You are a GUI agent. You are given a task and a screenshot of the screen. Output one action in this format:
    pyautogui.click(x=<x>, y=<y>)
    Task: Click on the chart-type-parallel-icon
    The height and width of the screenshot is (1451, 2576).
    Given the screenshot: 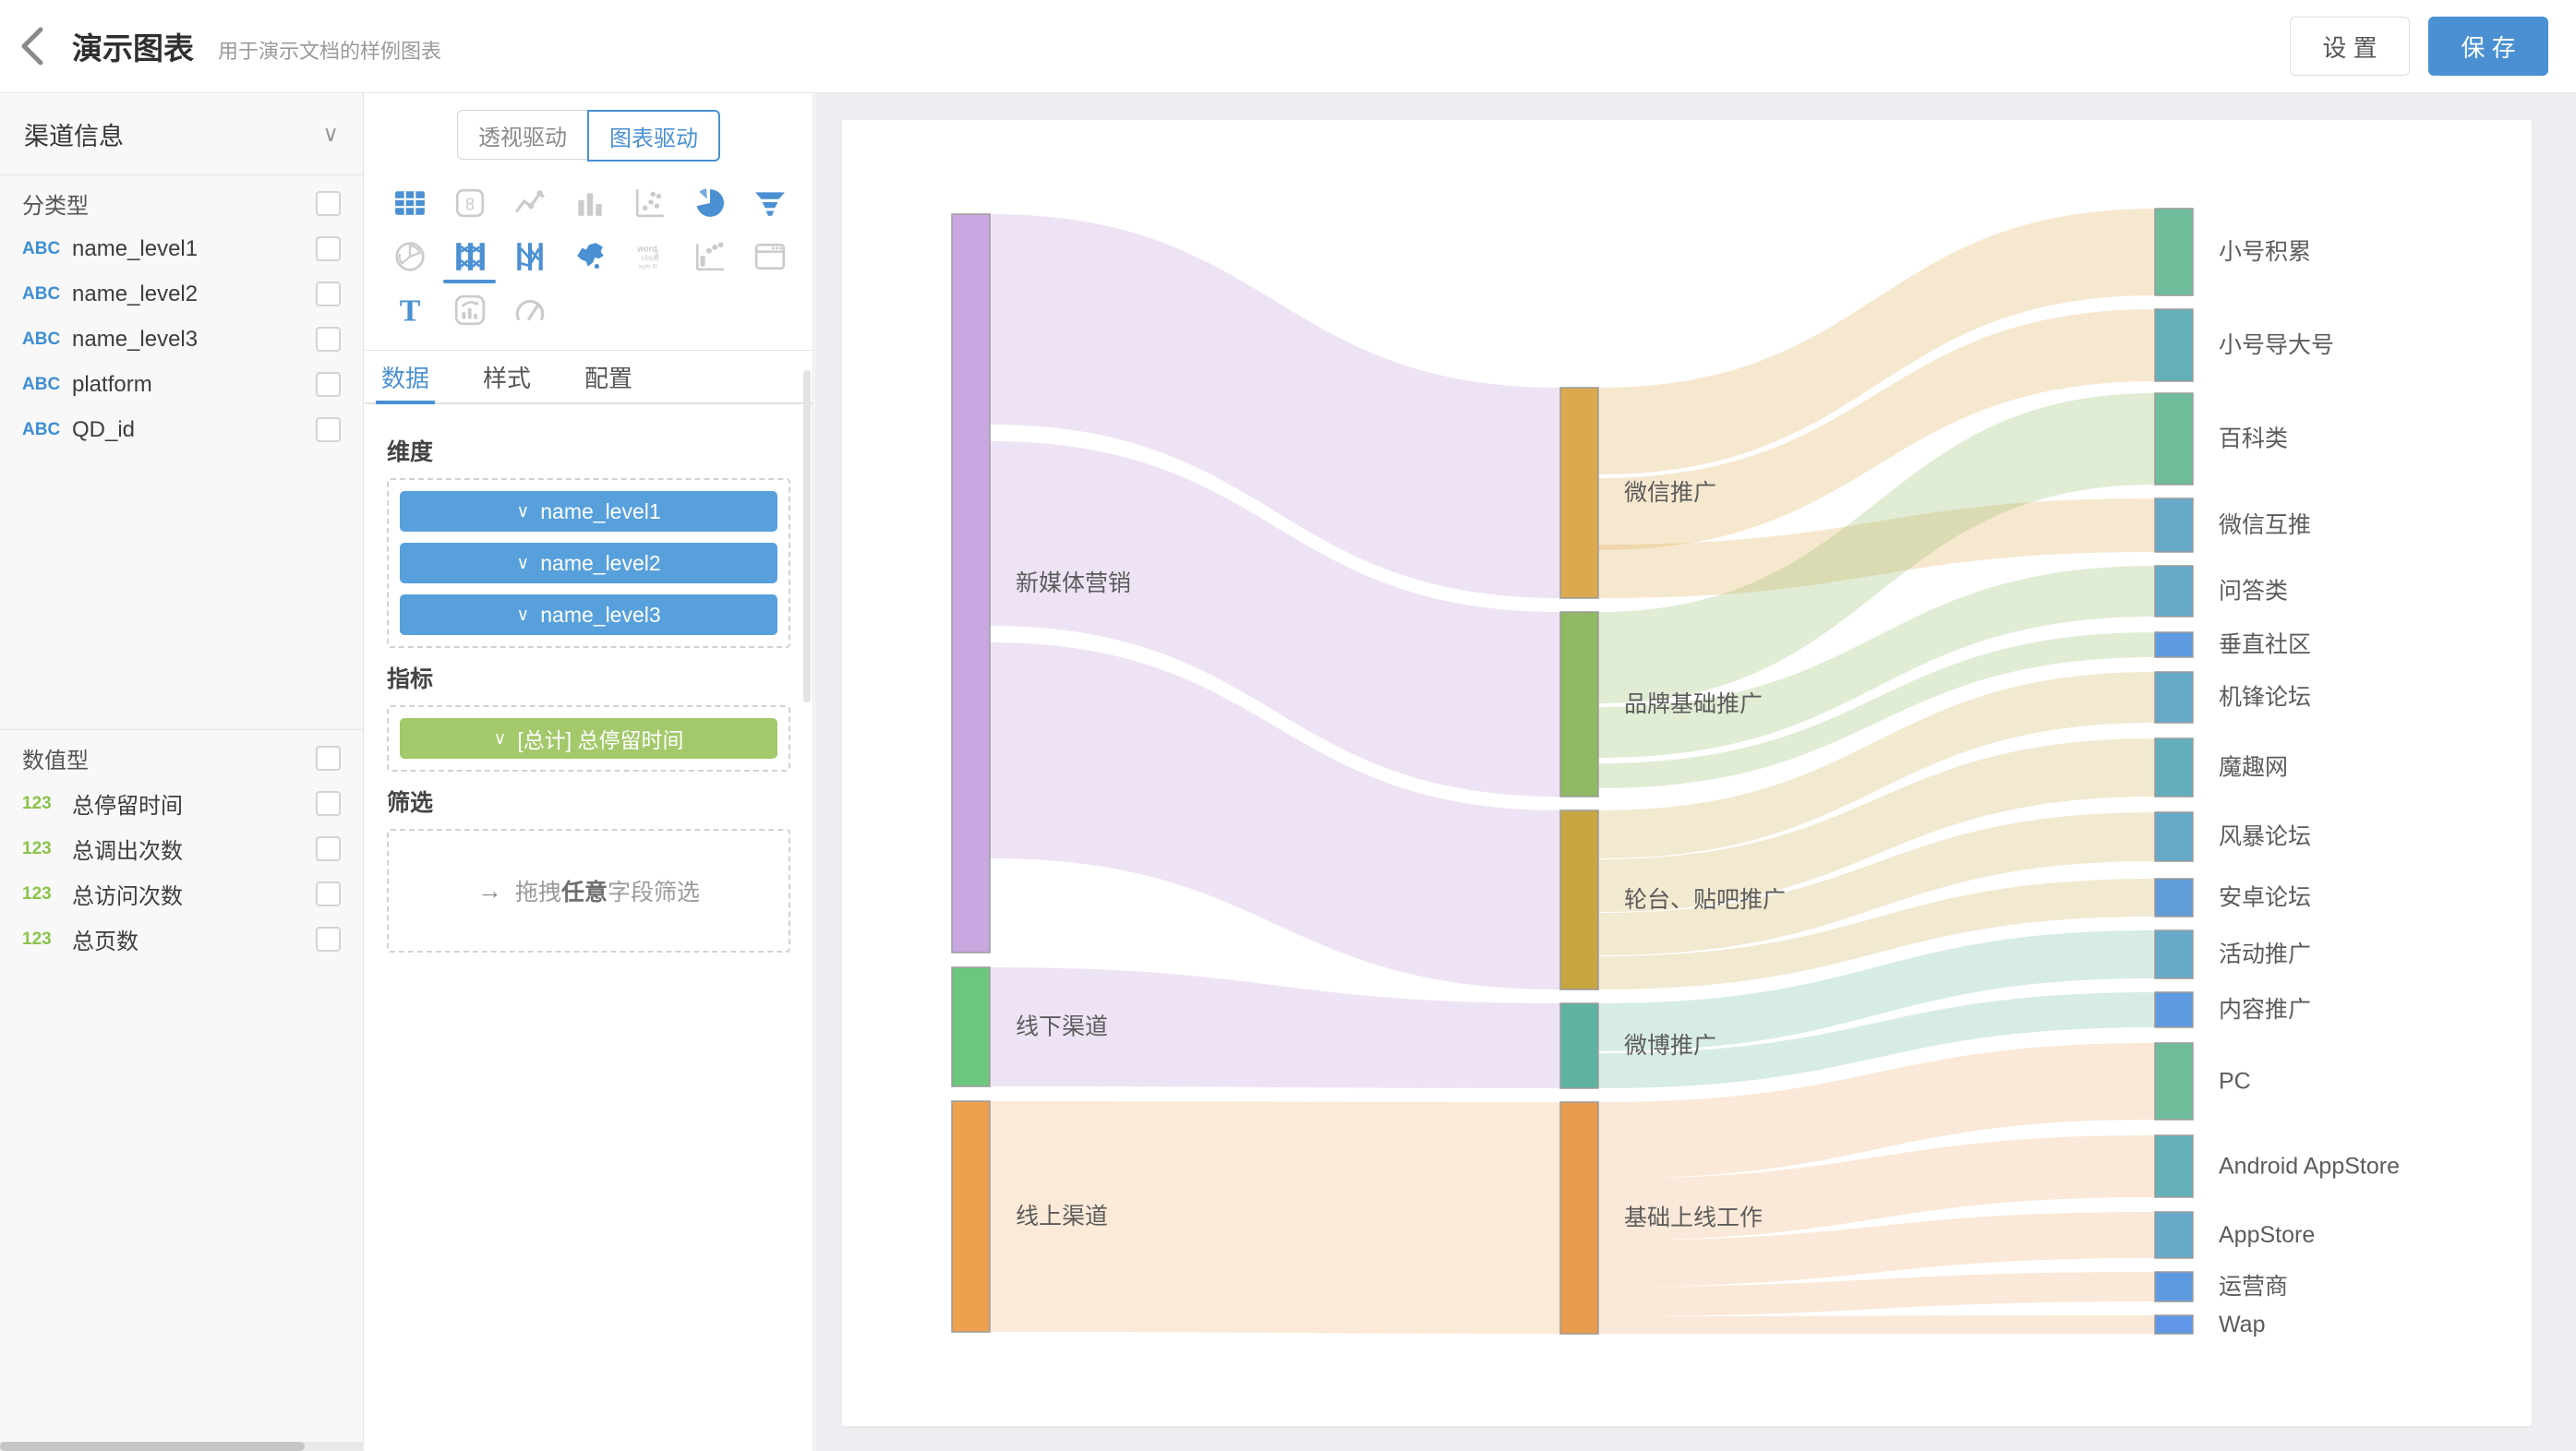 What is the action you would take?
    pyautogui.click(x=530, y=256)
    